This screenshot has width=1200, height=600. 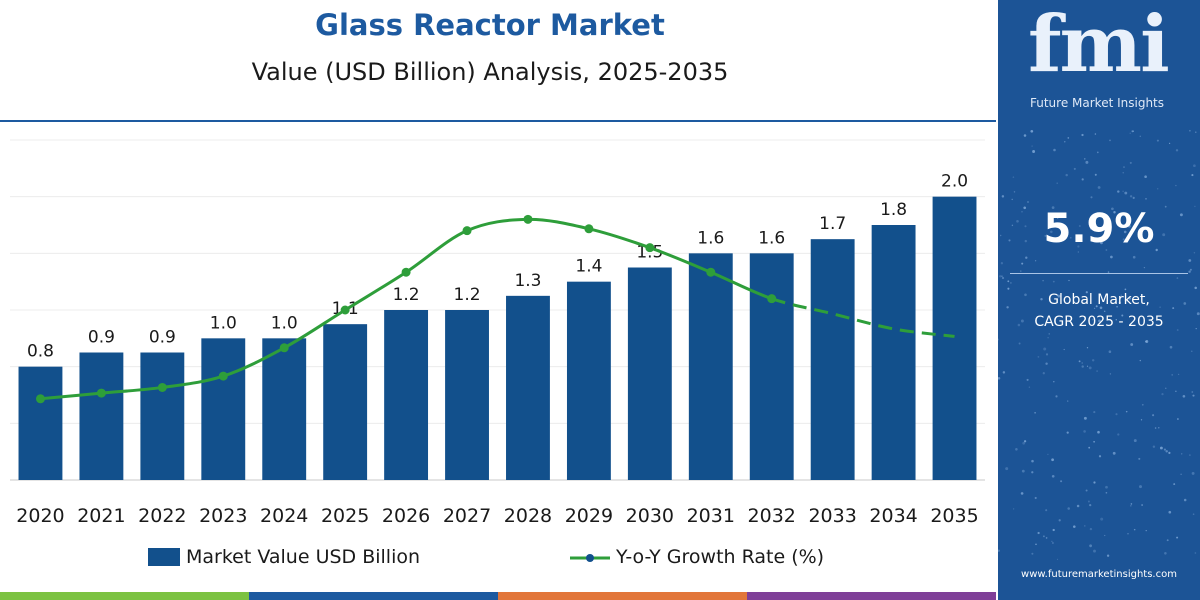 What do you see at coordinates (406, 295) in the screenshot?
I see `bar-value-label-2026: 1.2` at bounding box center [406, 295].